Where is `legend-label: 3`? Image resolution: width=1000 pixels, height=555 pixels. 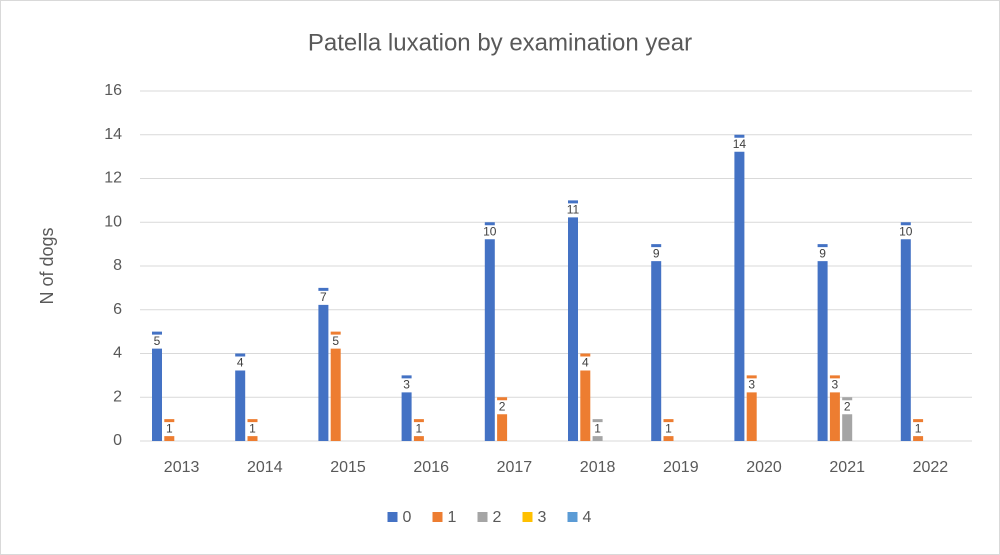
legend-label: 3 is located at coordinates (542, 517).